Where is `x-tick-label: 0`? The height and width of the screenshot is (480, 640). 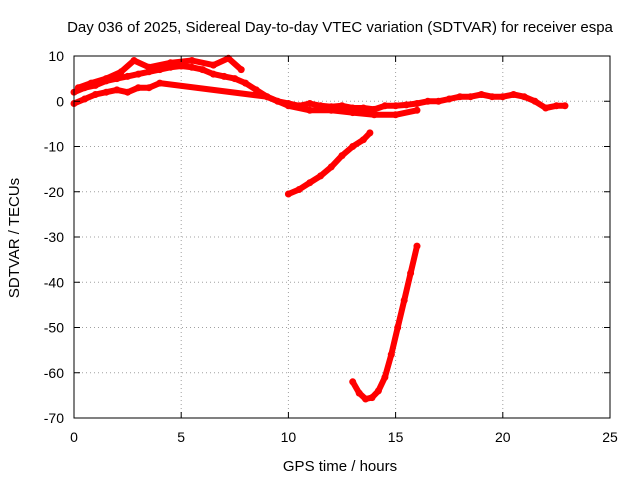
x-tick-label: 0 is located at coordinates (74, 437).